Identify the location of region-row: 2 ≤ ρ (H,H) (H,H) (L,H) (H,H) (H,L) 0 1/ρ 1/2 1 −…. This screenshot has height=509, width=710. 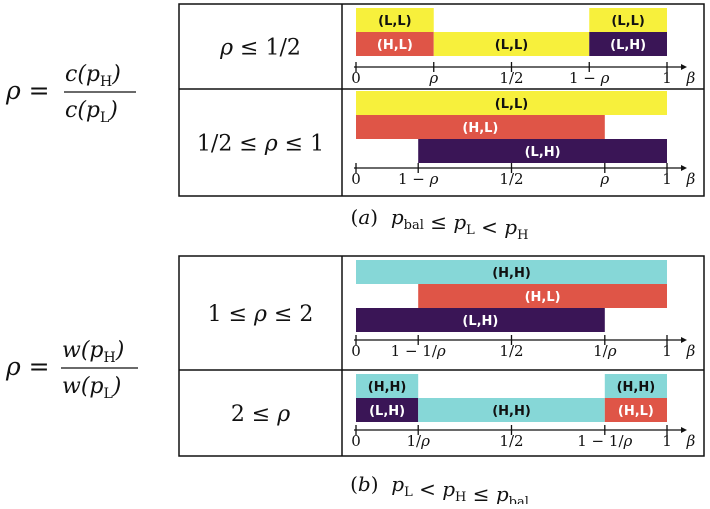
(463, 412).